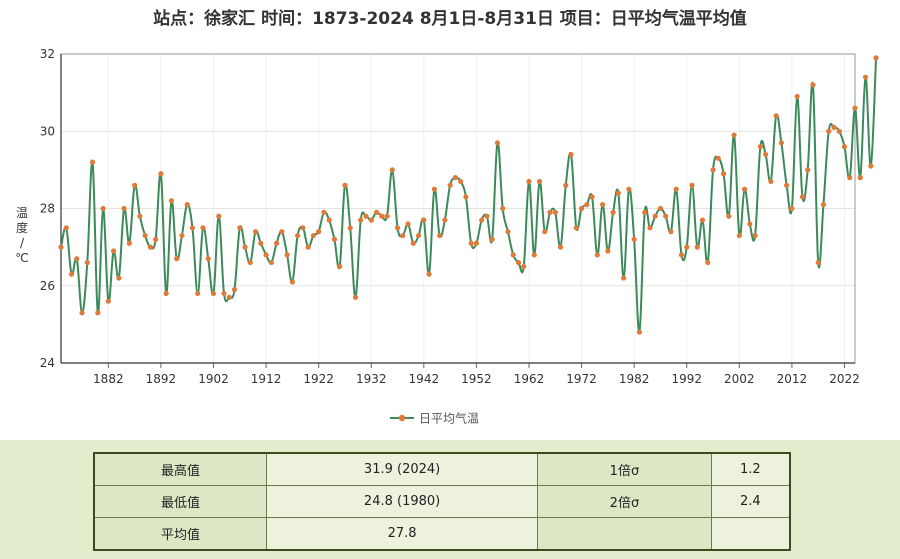 This screenshot has width=900, height=559. I want to click on sigma2-value: 2.4, so click(750, 501).